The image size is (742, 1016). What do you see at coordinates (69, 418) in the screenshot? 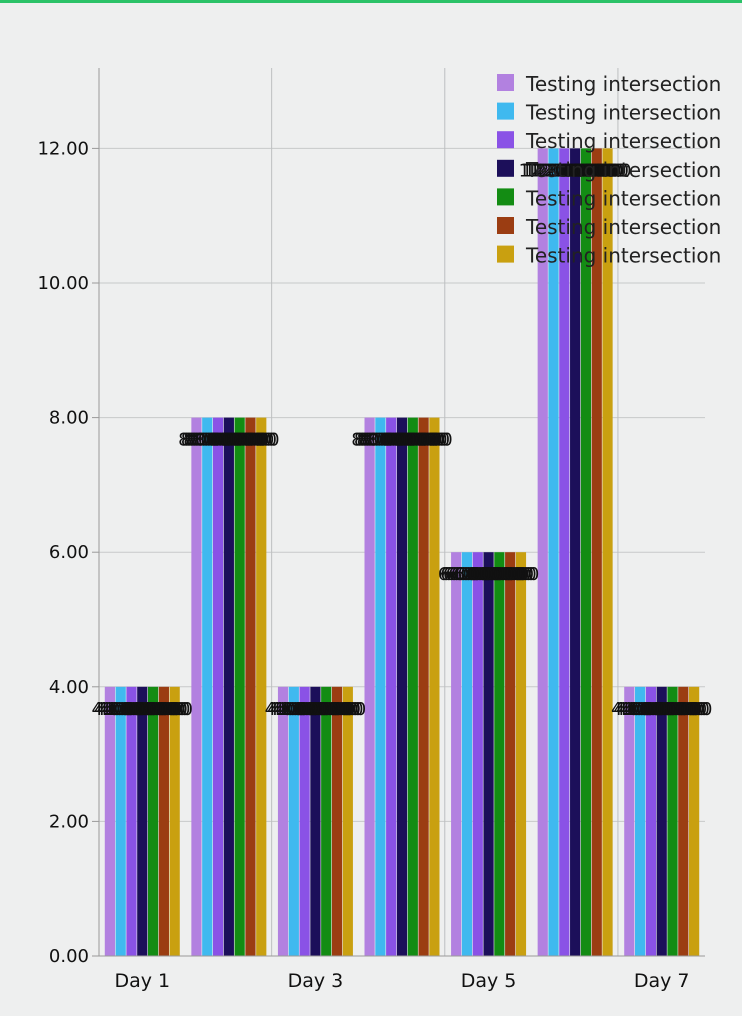
I see `y-tick-label: 8.00` at bounding box center [69, 418].